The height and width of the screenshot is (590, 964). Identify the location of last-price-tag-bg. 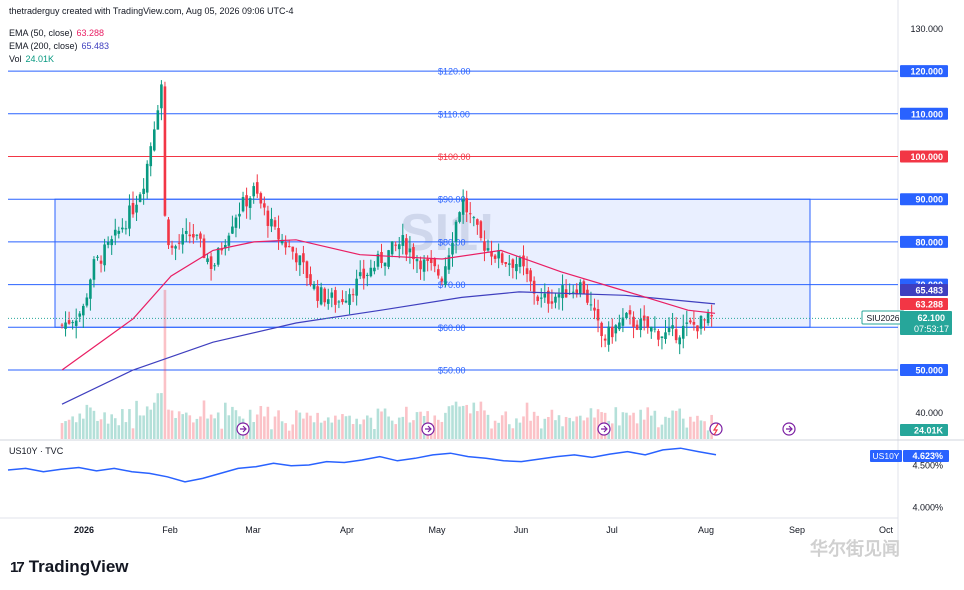
(926, 323).